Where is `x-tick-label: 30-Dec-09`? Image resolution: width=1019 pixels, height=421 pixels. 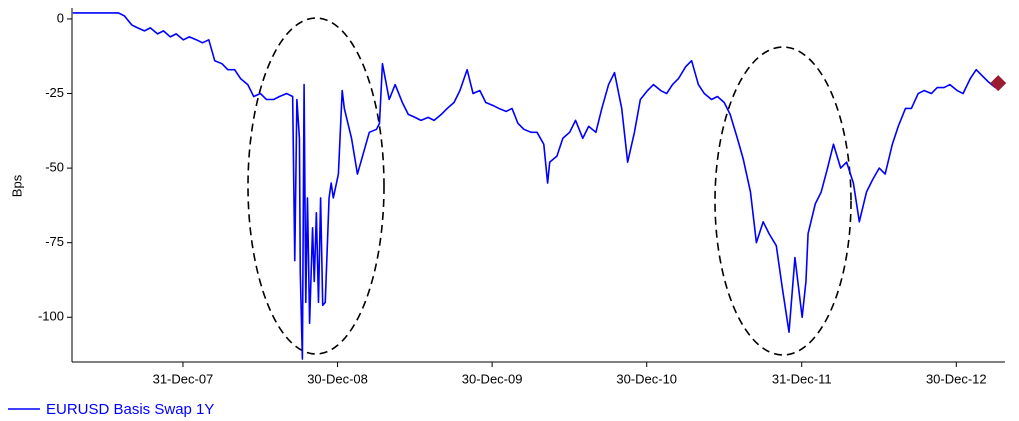 x-tick-label: 30-Dec-09 is located at coordinates (492, 378).